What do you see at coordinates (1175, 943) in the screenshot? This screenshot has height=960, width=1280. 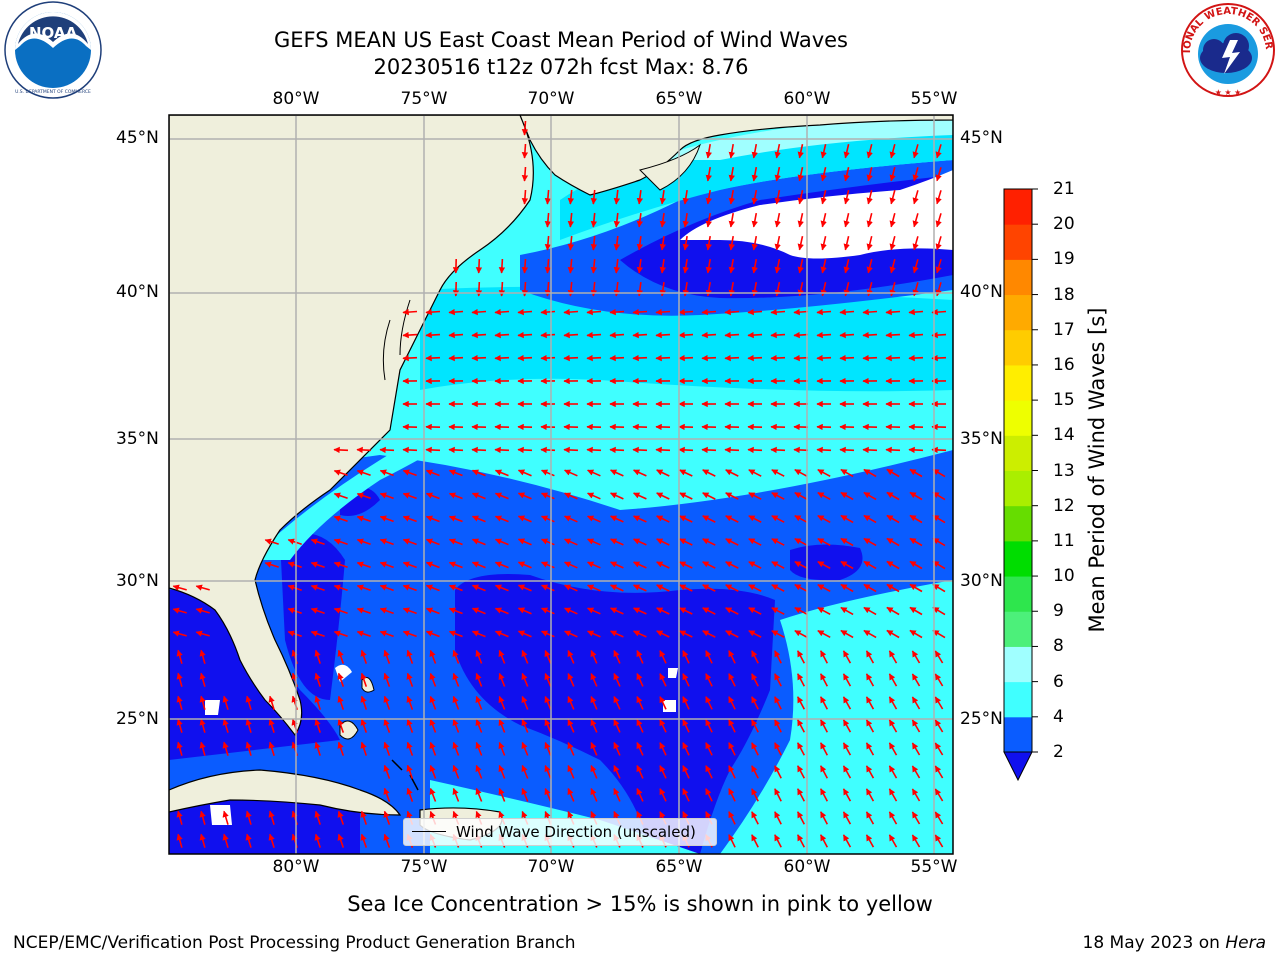 I see `footer-date: 18 May 2023 on Hera` at bounding box center [1175, 943].